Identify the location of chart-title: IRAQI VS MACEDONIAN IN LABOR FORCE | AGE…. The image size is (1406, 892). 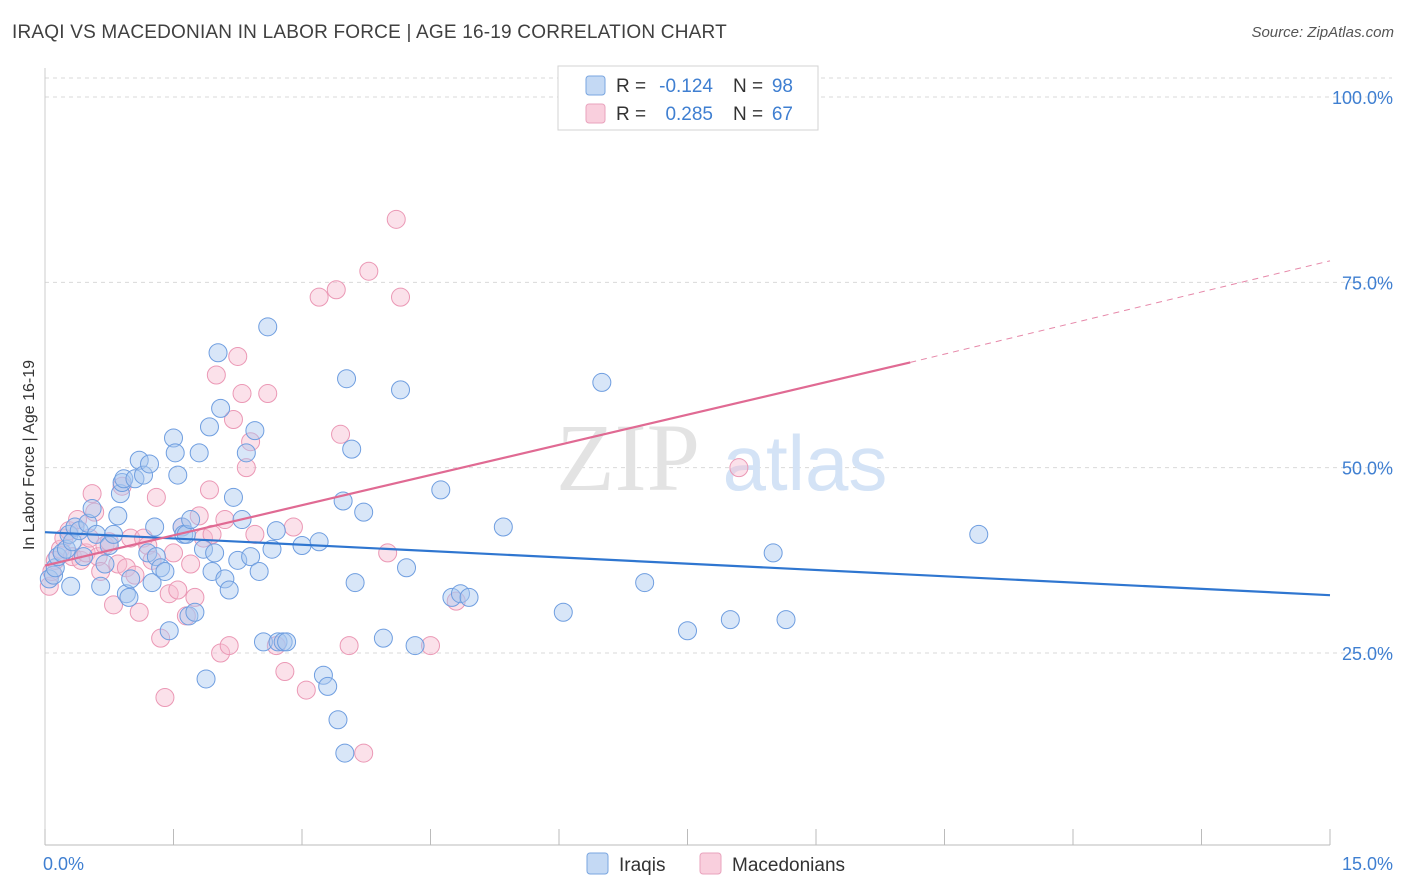
(369, 32).